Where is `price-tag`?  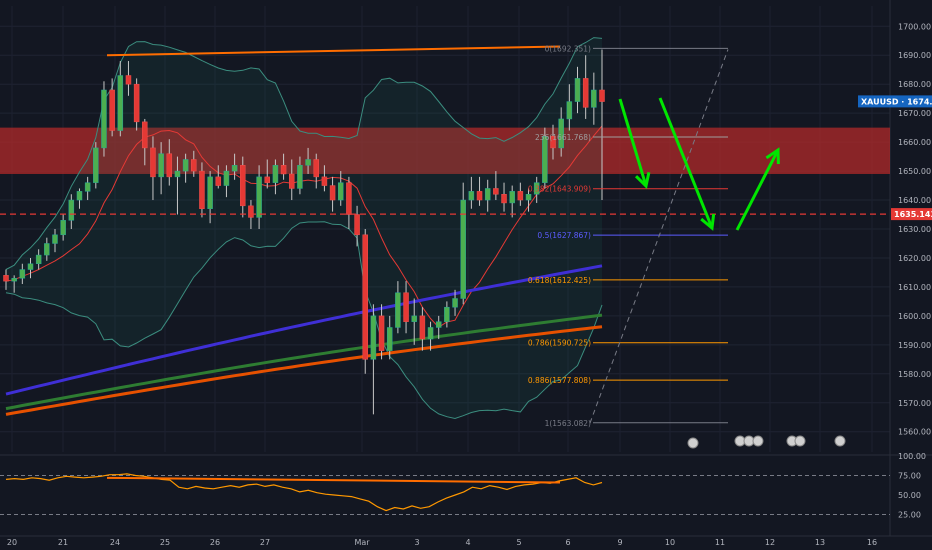
price-tag is located at coordinates (895, 101).